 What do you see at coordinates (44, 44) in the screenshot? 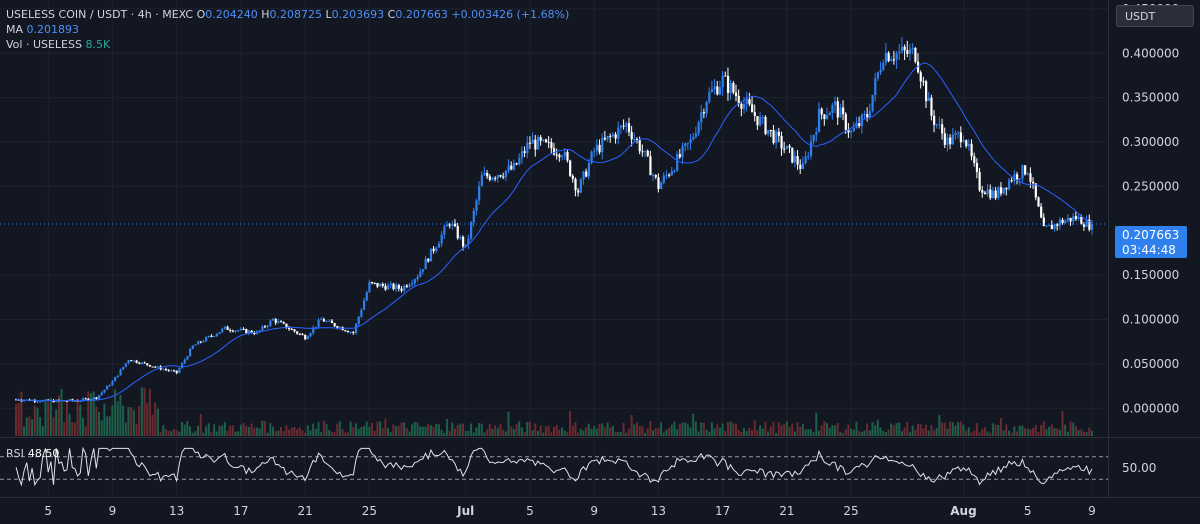
I see `volume-label: Vol · USELESS` at bounding box center [44, 44].